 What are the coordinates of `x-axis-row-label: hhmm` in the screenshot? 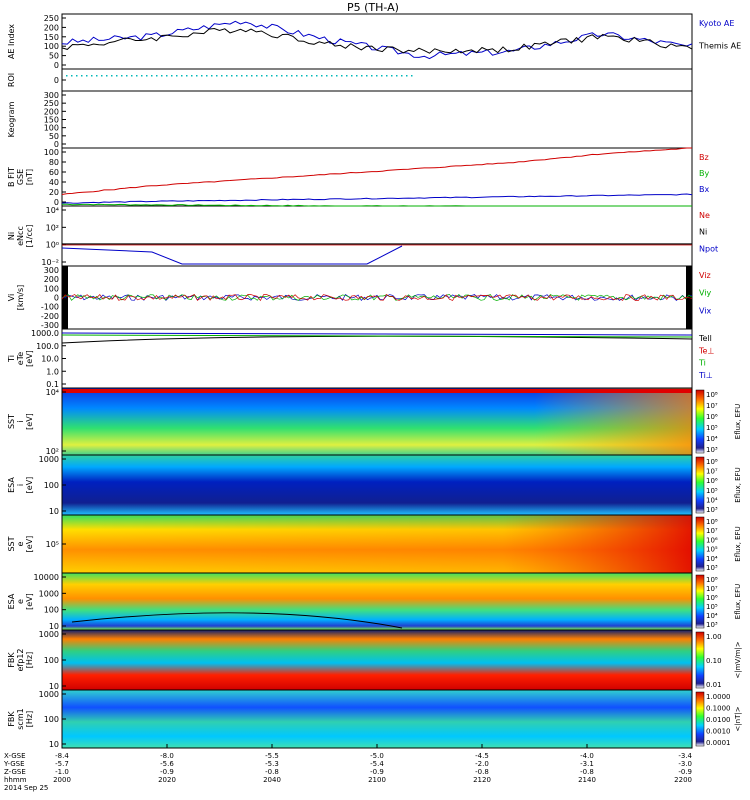 It's located at (15, 780).